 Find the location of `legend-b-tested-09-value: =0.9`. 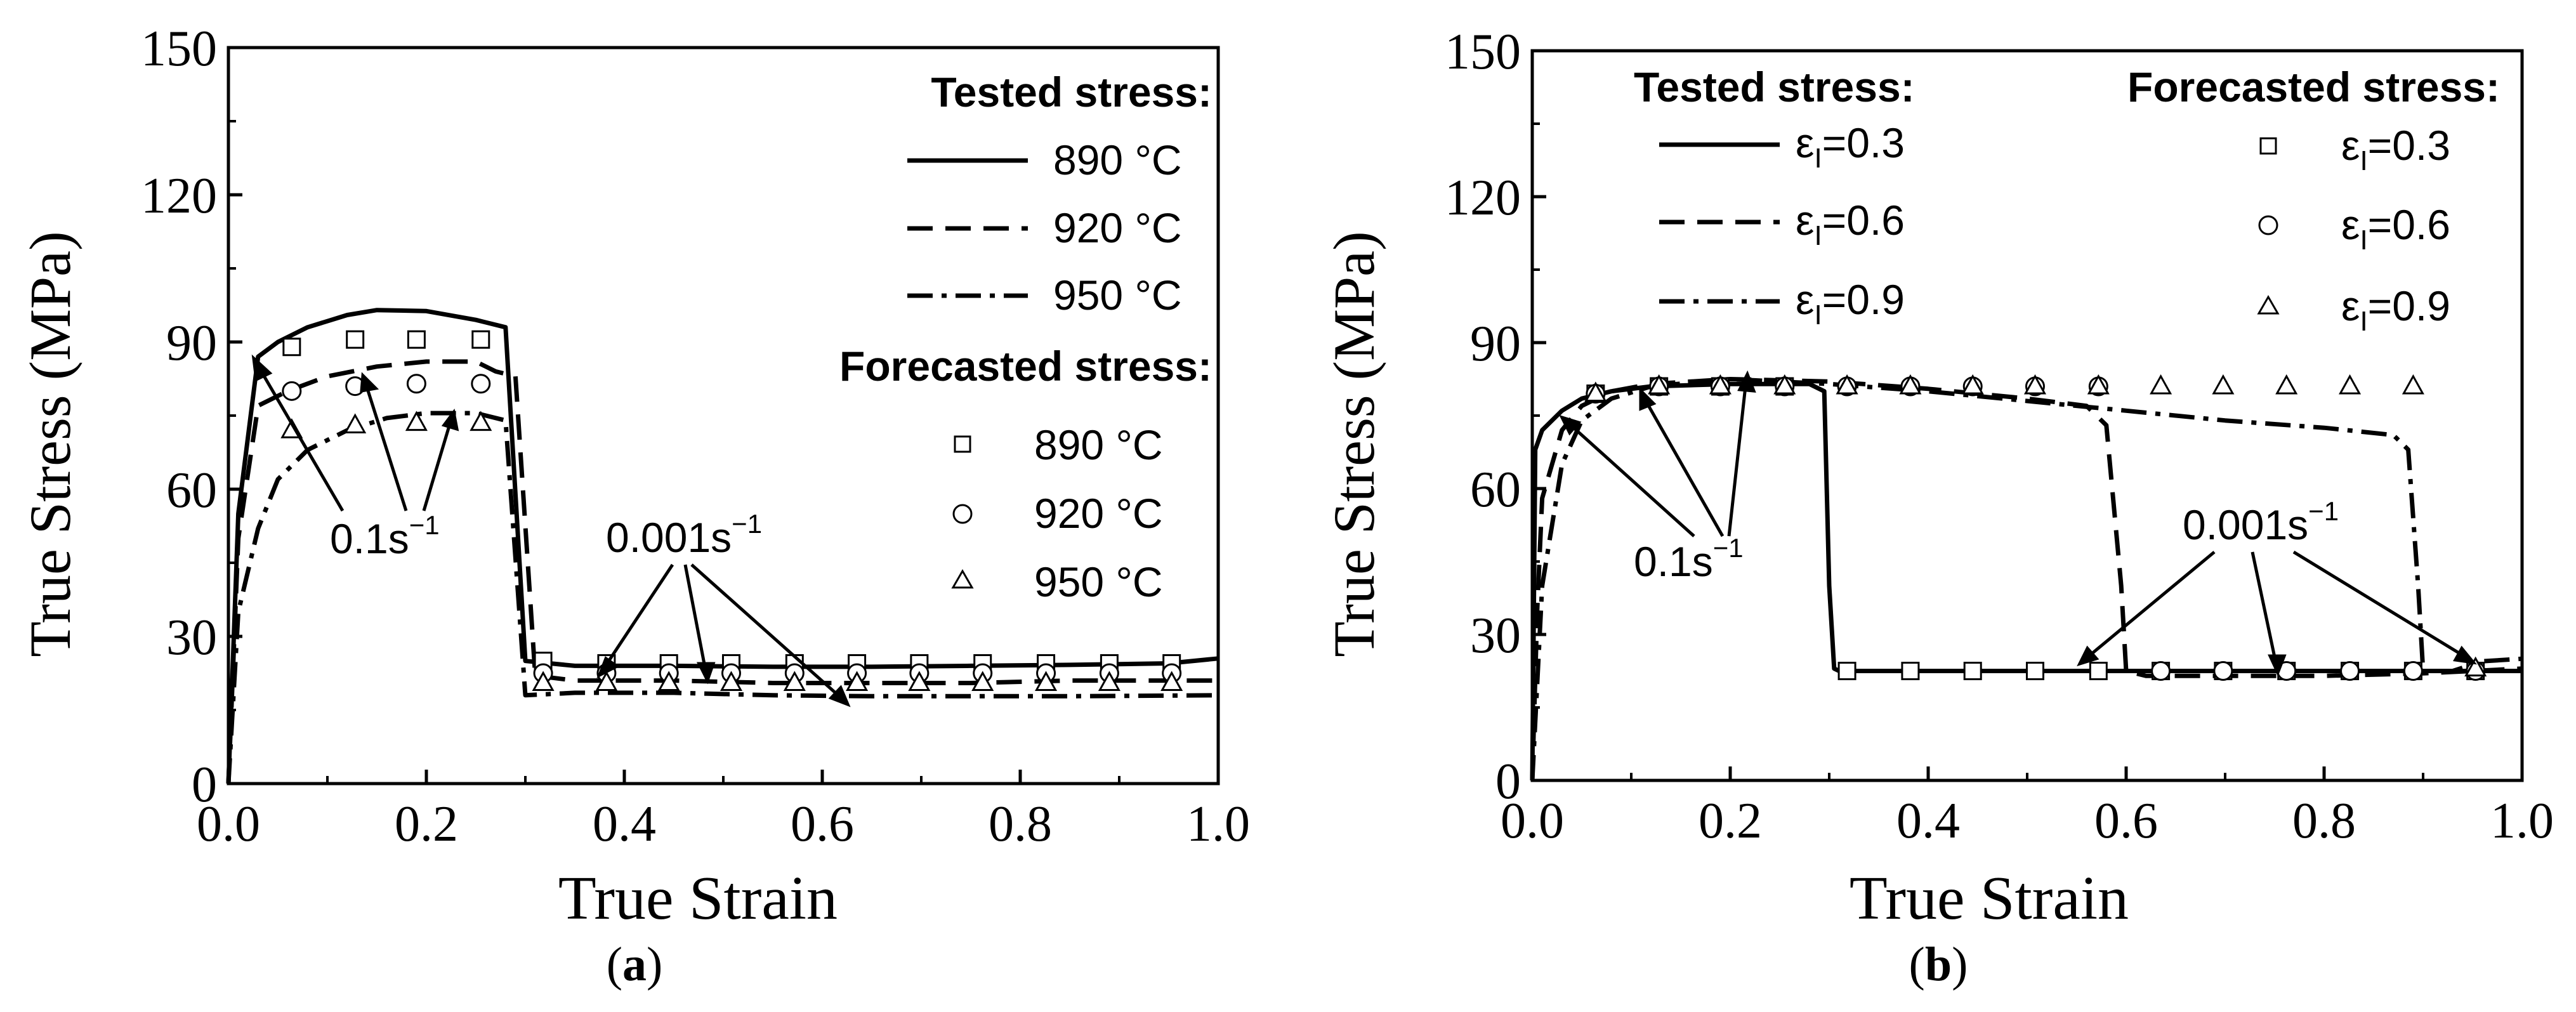

legend-b-tested-09-value: =0.9 is located at coordinates (1863, 299).